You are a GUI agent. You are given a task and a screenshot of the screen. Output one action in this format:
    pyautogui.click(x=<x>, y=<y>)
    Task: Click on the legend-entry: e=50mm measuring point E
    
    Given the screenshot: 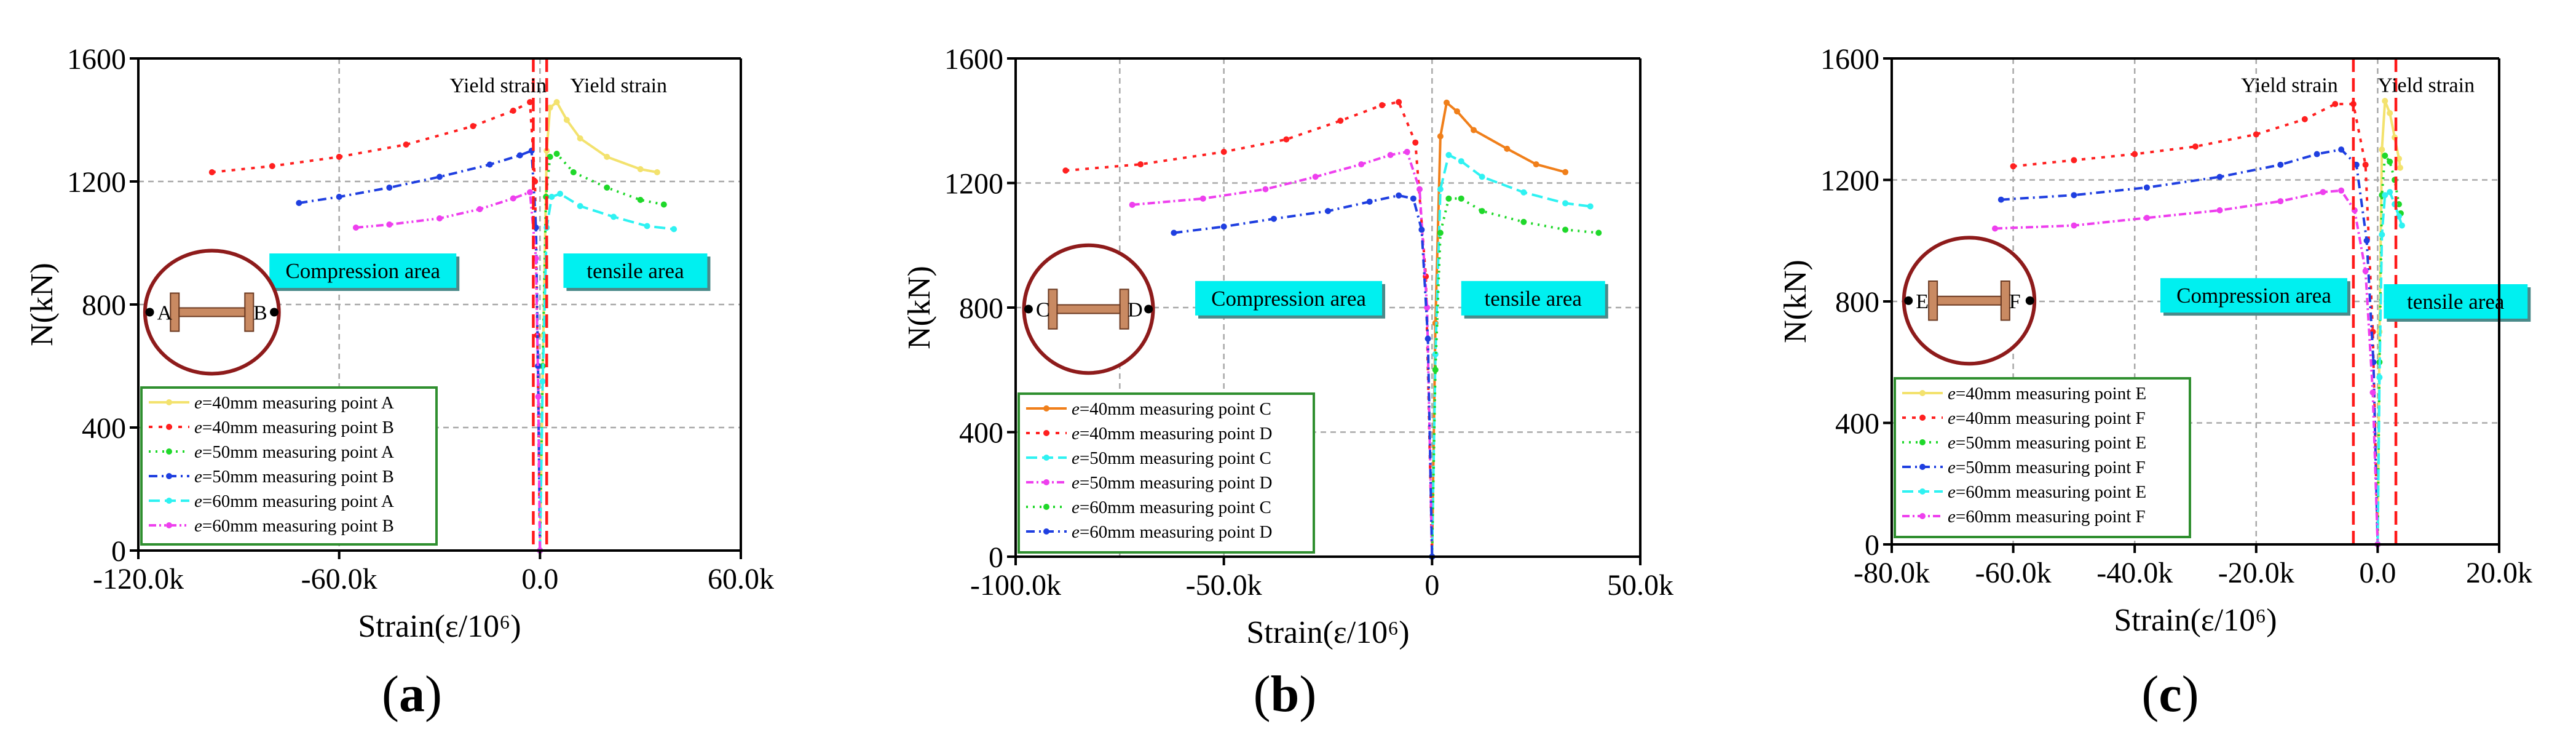 What is the action you would take?
    pyautogui.click(x=2047, y=443)
    